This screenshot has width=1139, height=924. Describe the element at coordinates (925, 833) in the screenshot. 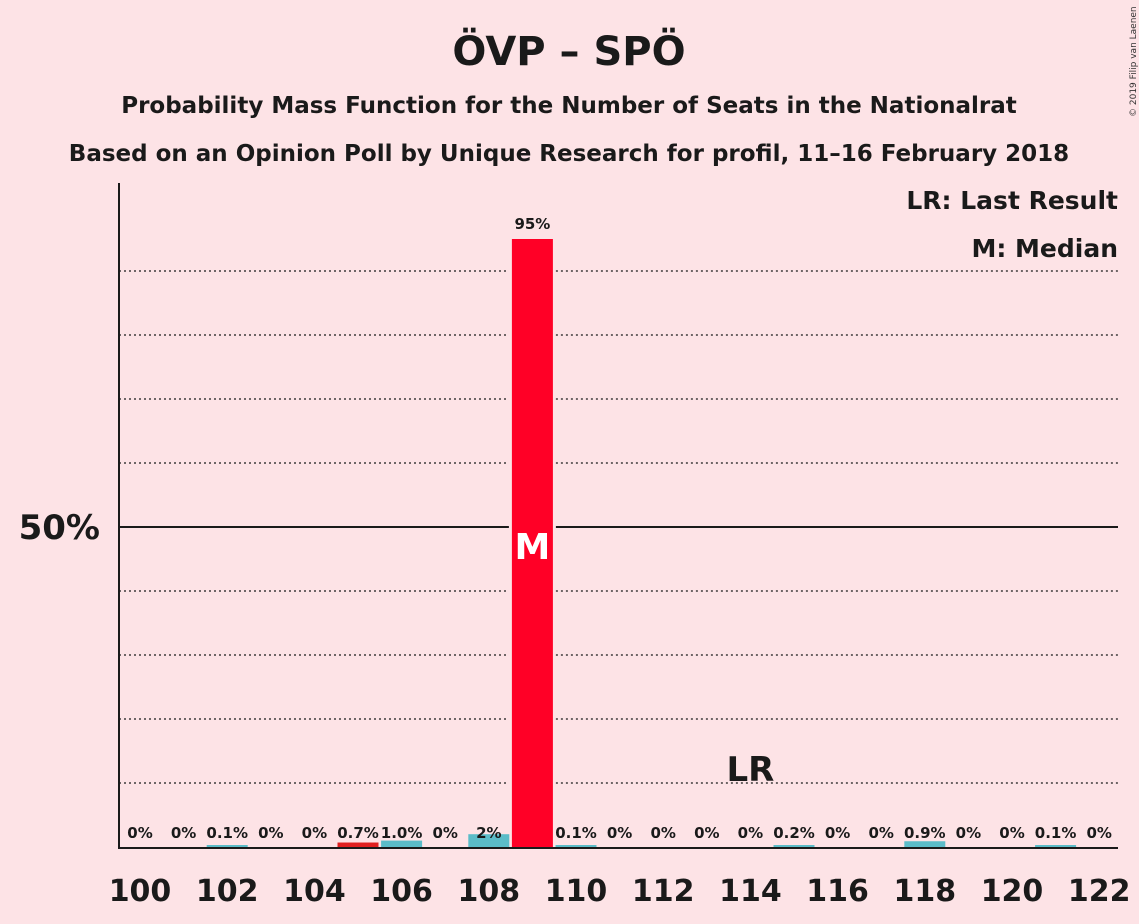

I see `data-label-118: 0.9%` at that location.